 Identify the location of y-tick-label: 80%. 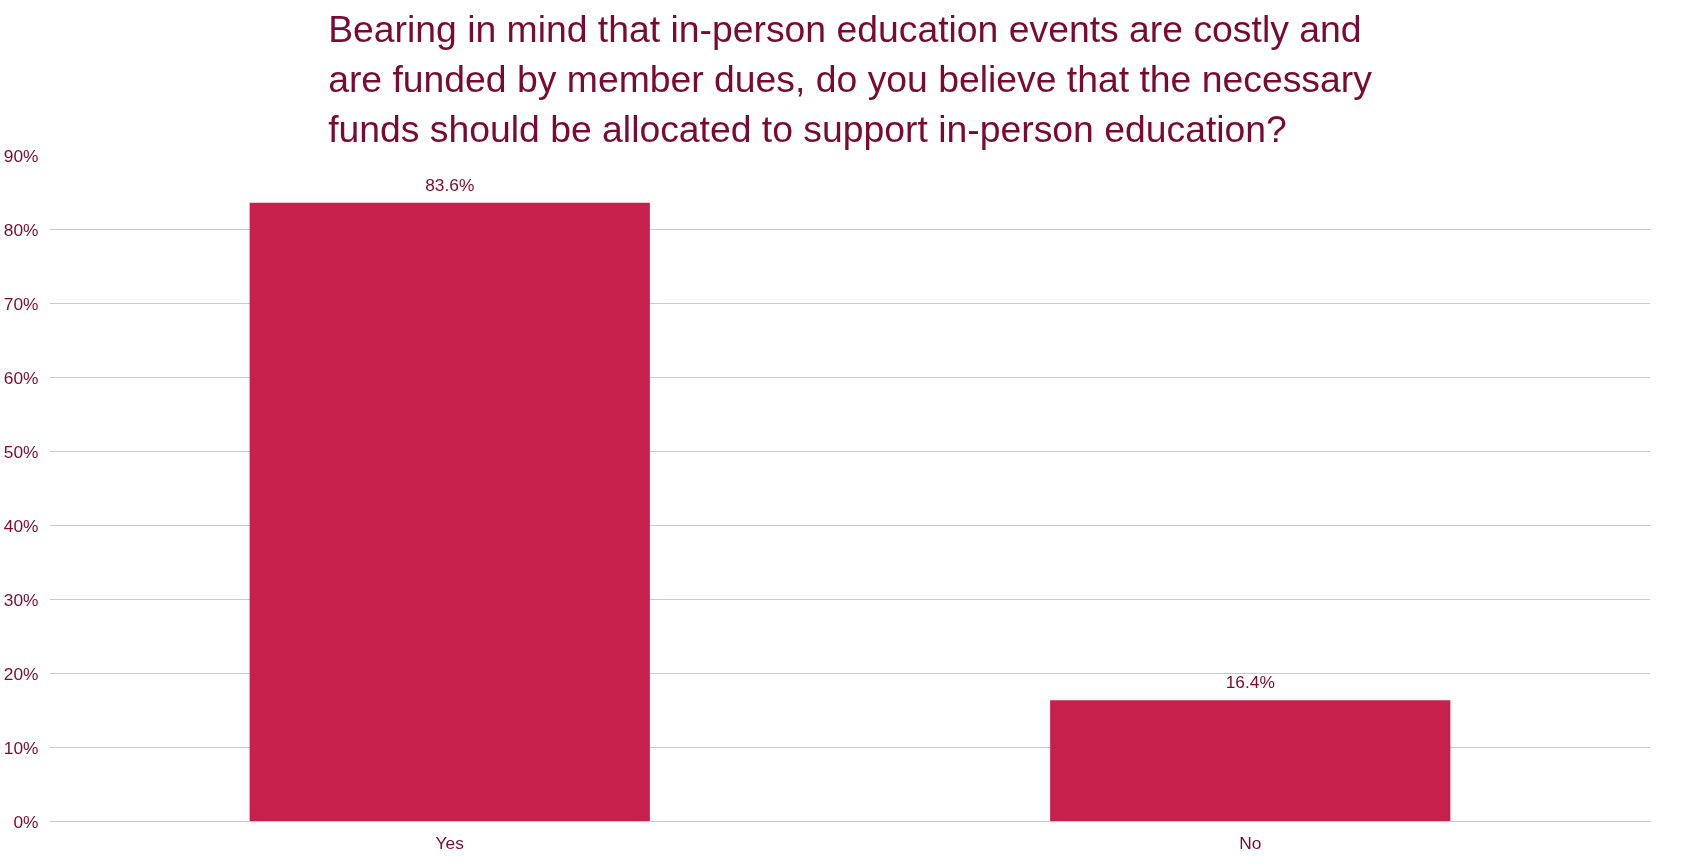
(21, 229).